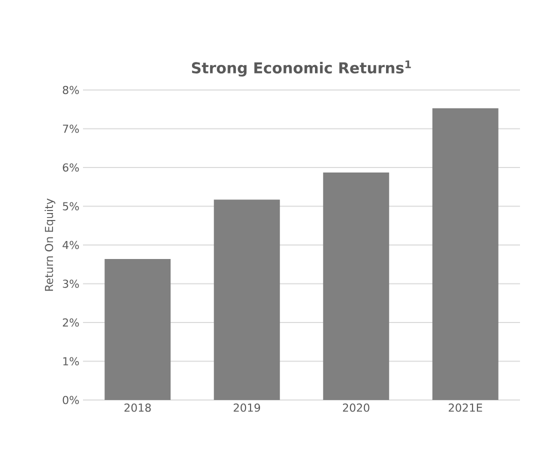 The image size is (537, 455). What do you see at coordinates (70, 284) in the screenshot?
I see `y-tick-label: 3%` at bounding box center [70, 284].